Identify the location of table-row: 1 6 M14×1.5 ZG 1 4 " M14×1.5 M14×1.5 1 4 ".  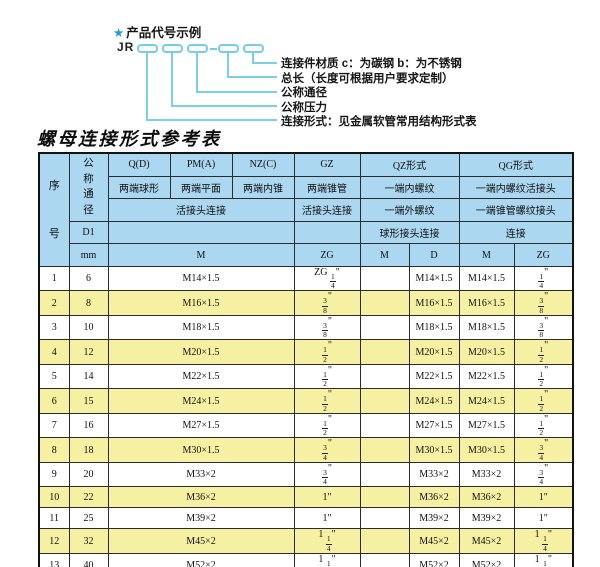
(306, 278).